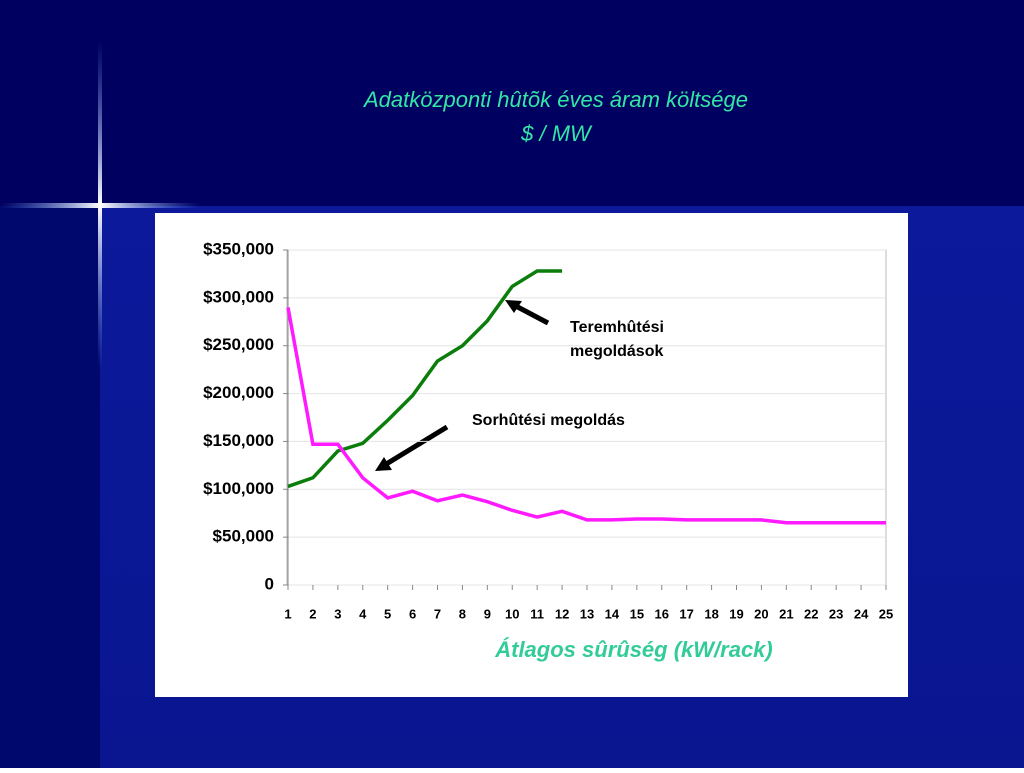  What do you see at coordinates (412, 613) in the screenshot?
I see `x-tick-label: 6` at bounding box center [412, 613].